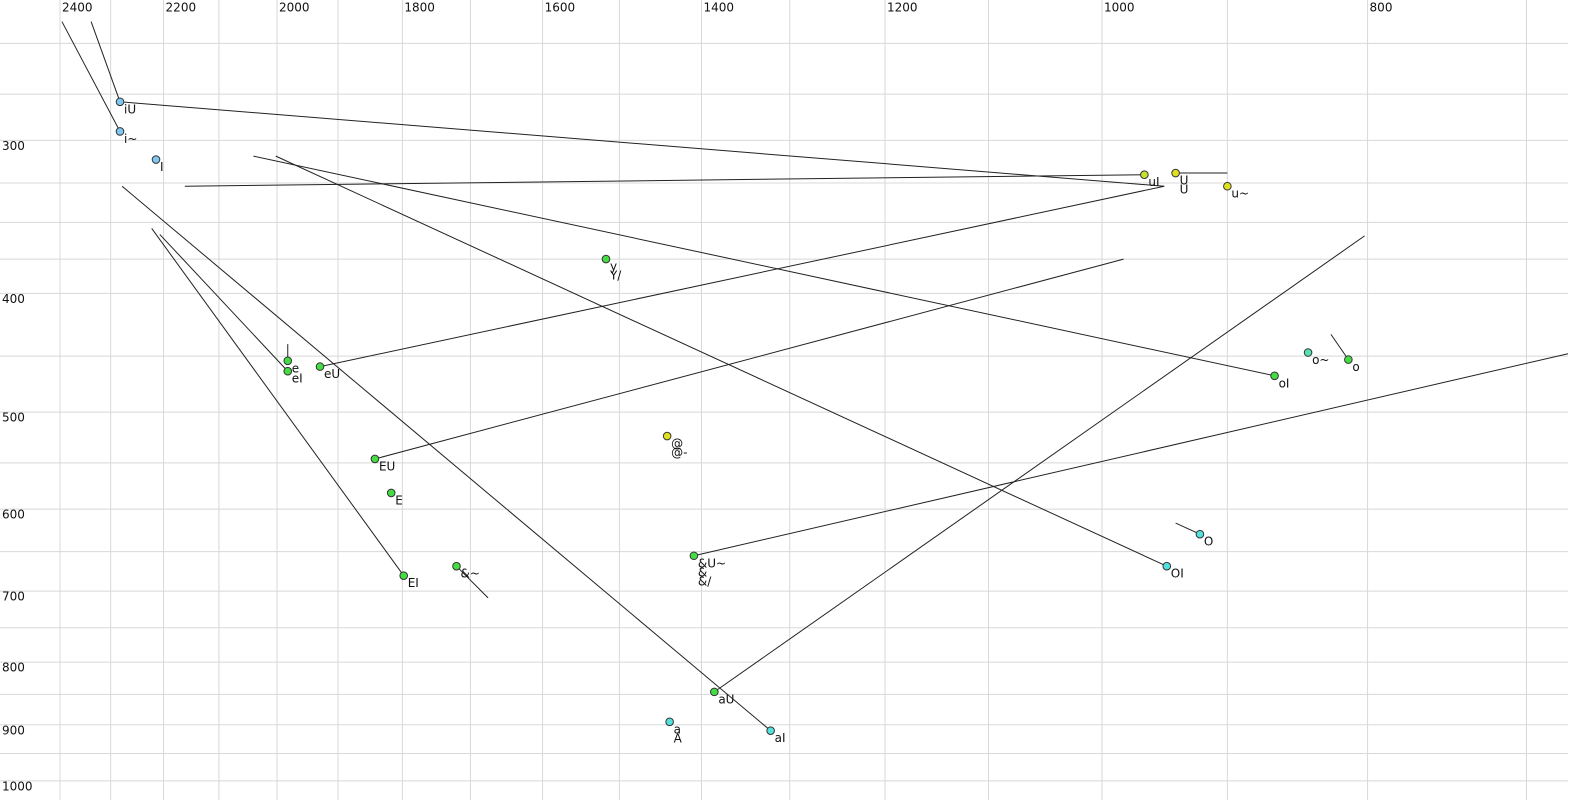 This screenshot has height=800, width=1580. Describe the element at coordinates (77, 8) in the screenshot. I see `x-tick-label: 2400` at that location.